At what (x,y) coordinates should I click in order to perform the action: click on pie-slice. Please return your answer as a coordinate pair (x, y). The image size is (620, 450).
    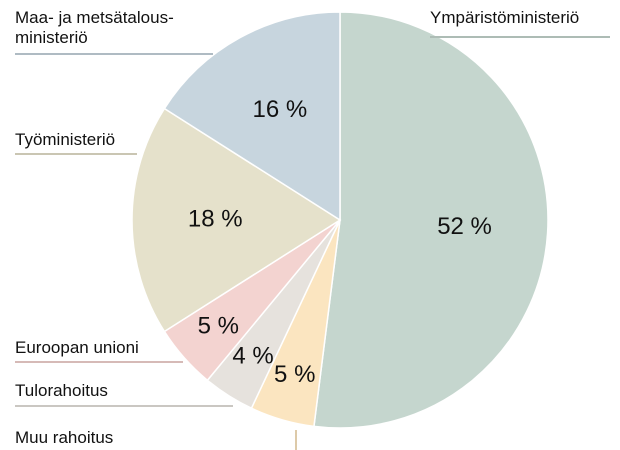
    Looking at the image, I should click on (252, 116).